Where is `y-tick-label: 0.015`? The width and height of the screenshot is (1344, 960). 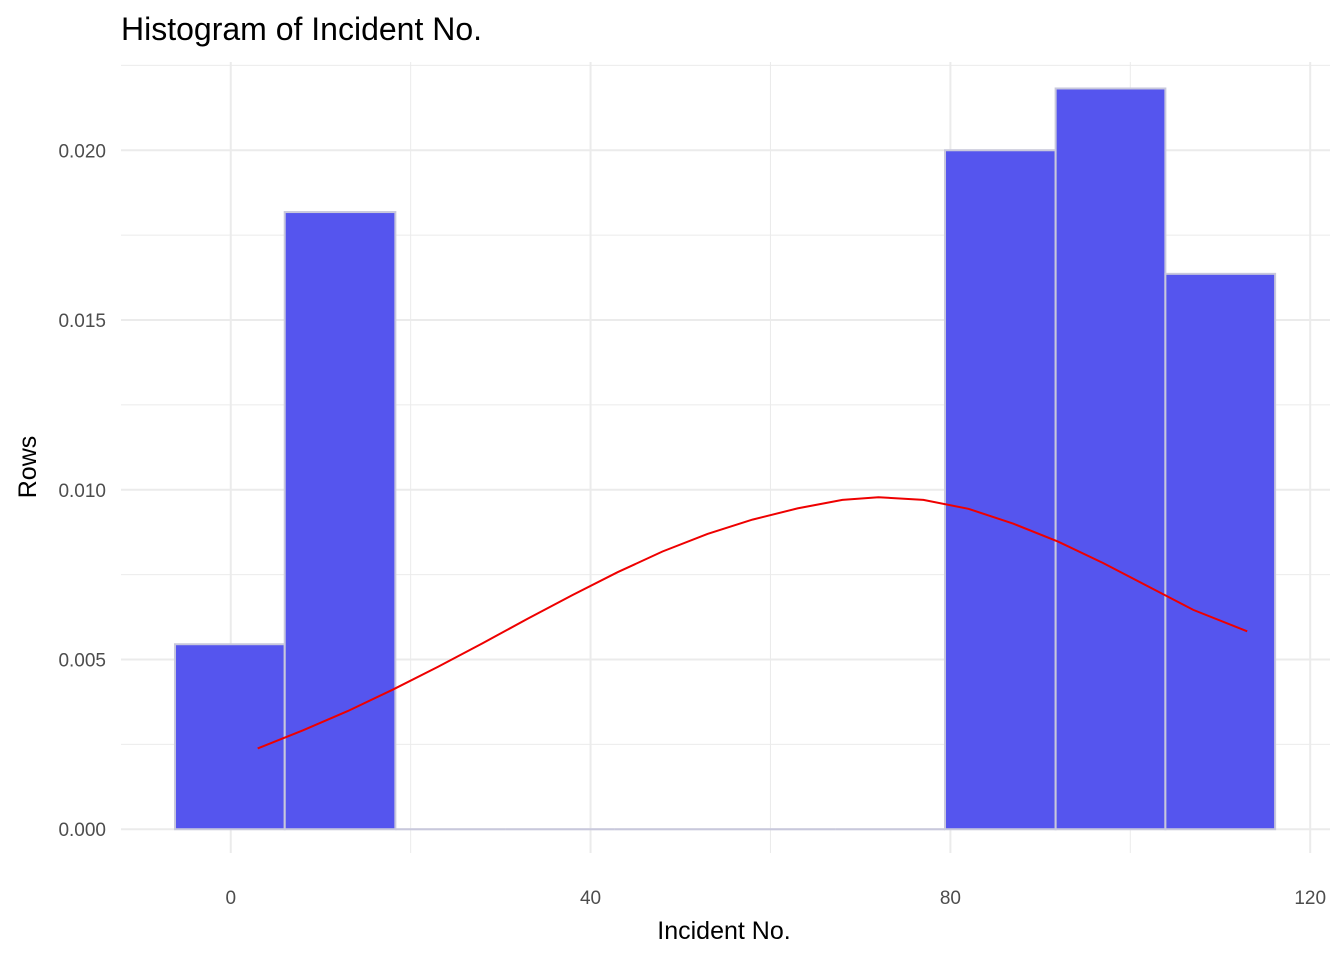 y-tick-label: 0.015 is located at coordinates (82, 321).